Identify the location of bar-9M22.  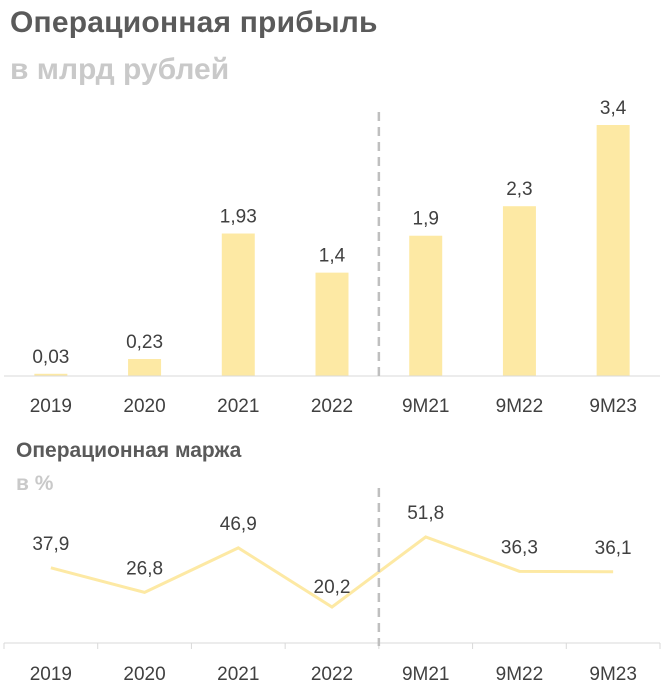
(519, 291).